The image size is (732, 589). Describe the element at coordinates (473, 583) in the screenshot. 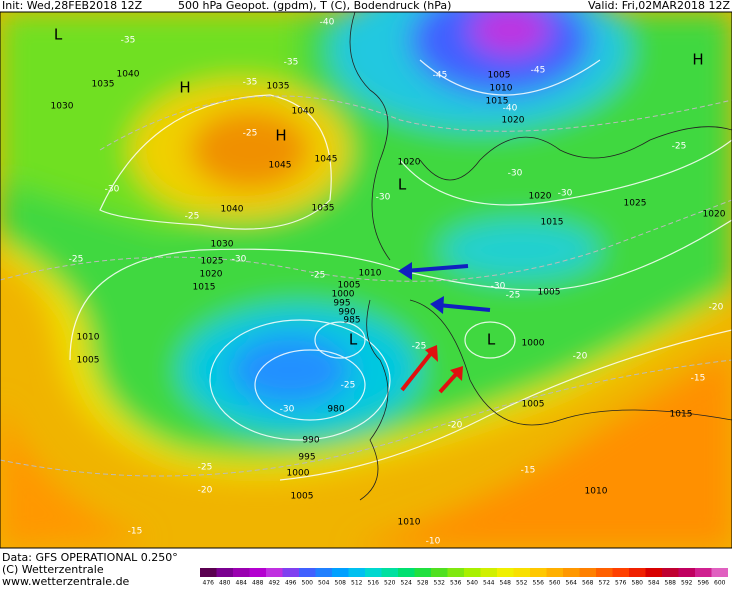

I see `colorbar-label: 540` at that location.